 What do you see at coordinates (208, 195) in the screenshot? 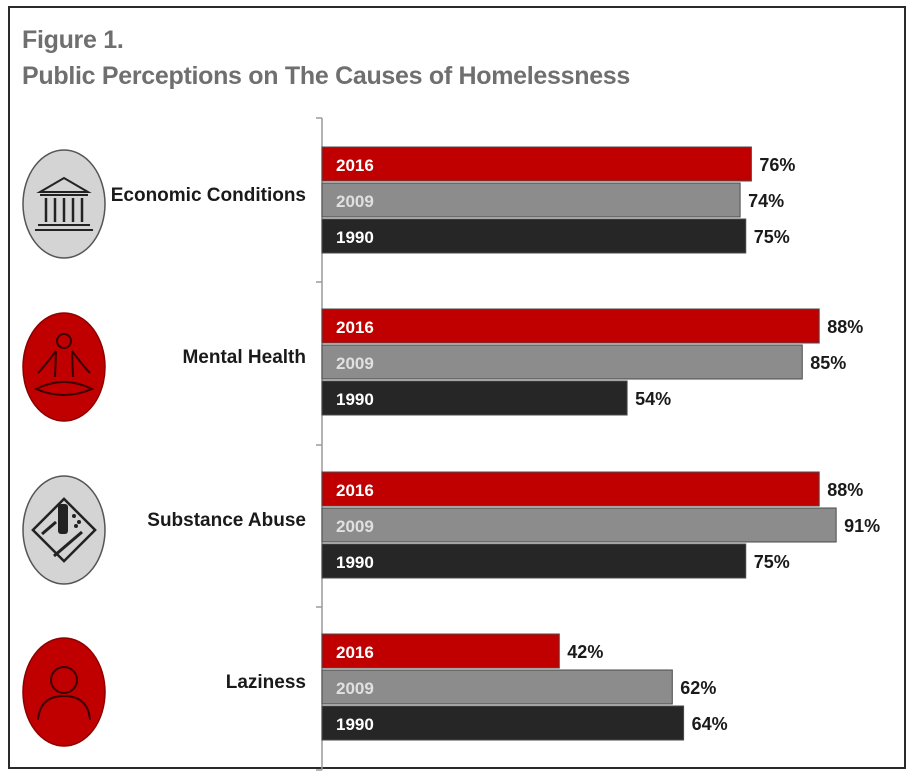
I see `category-label: Economic Conditions` at bounding box center [208, 195].